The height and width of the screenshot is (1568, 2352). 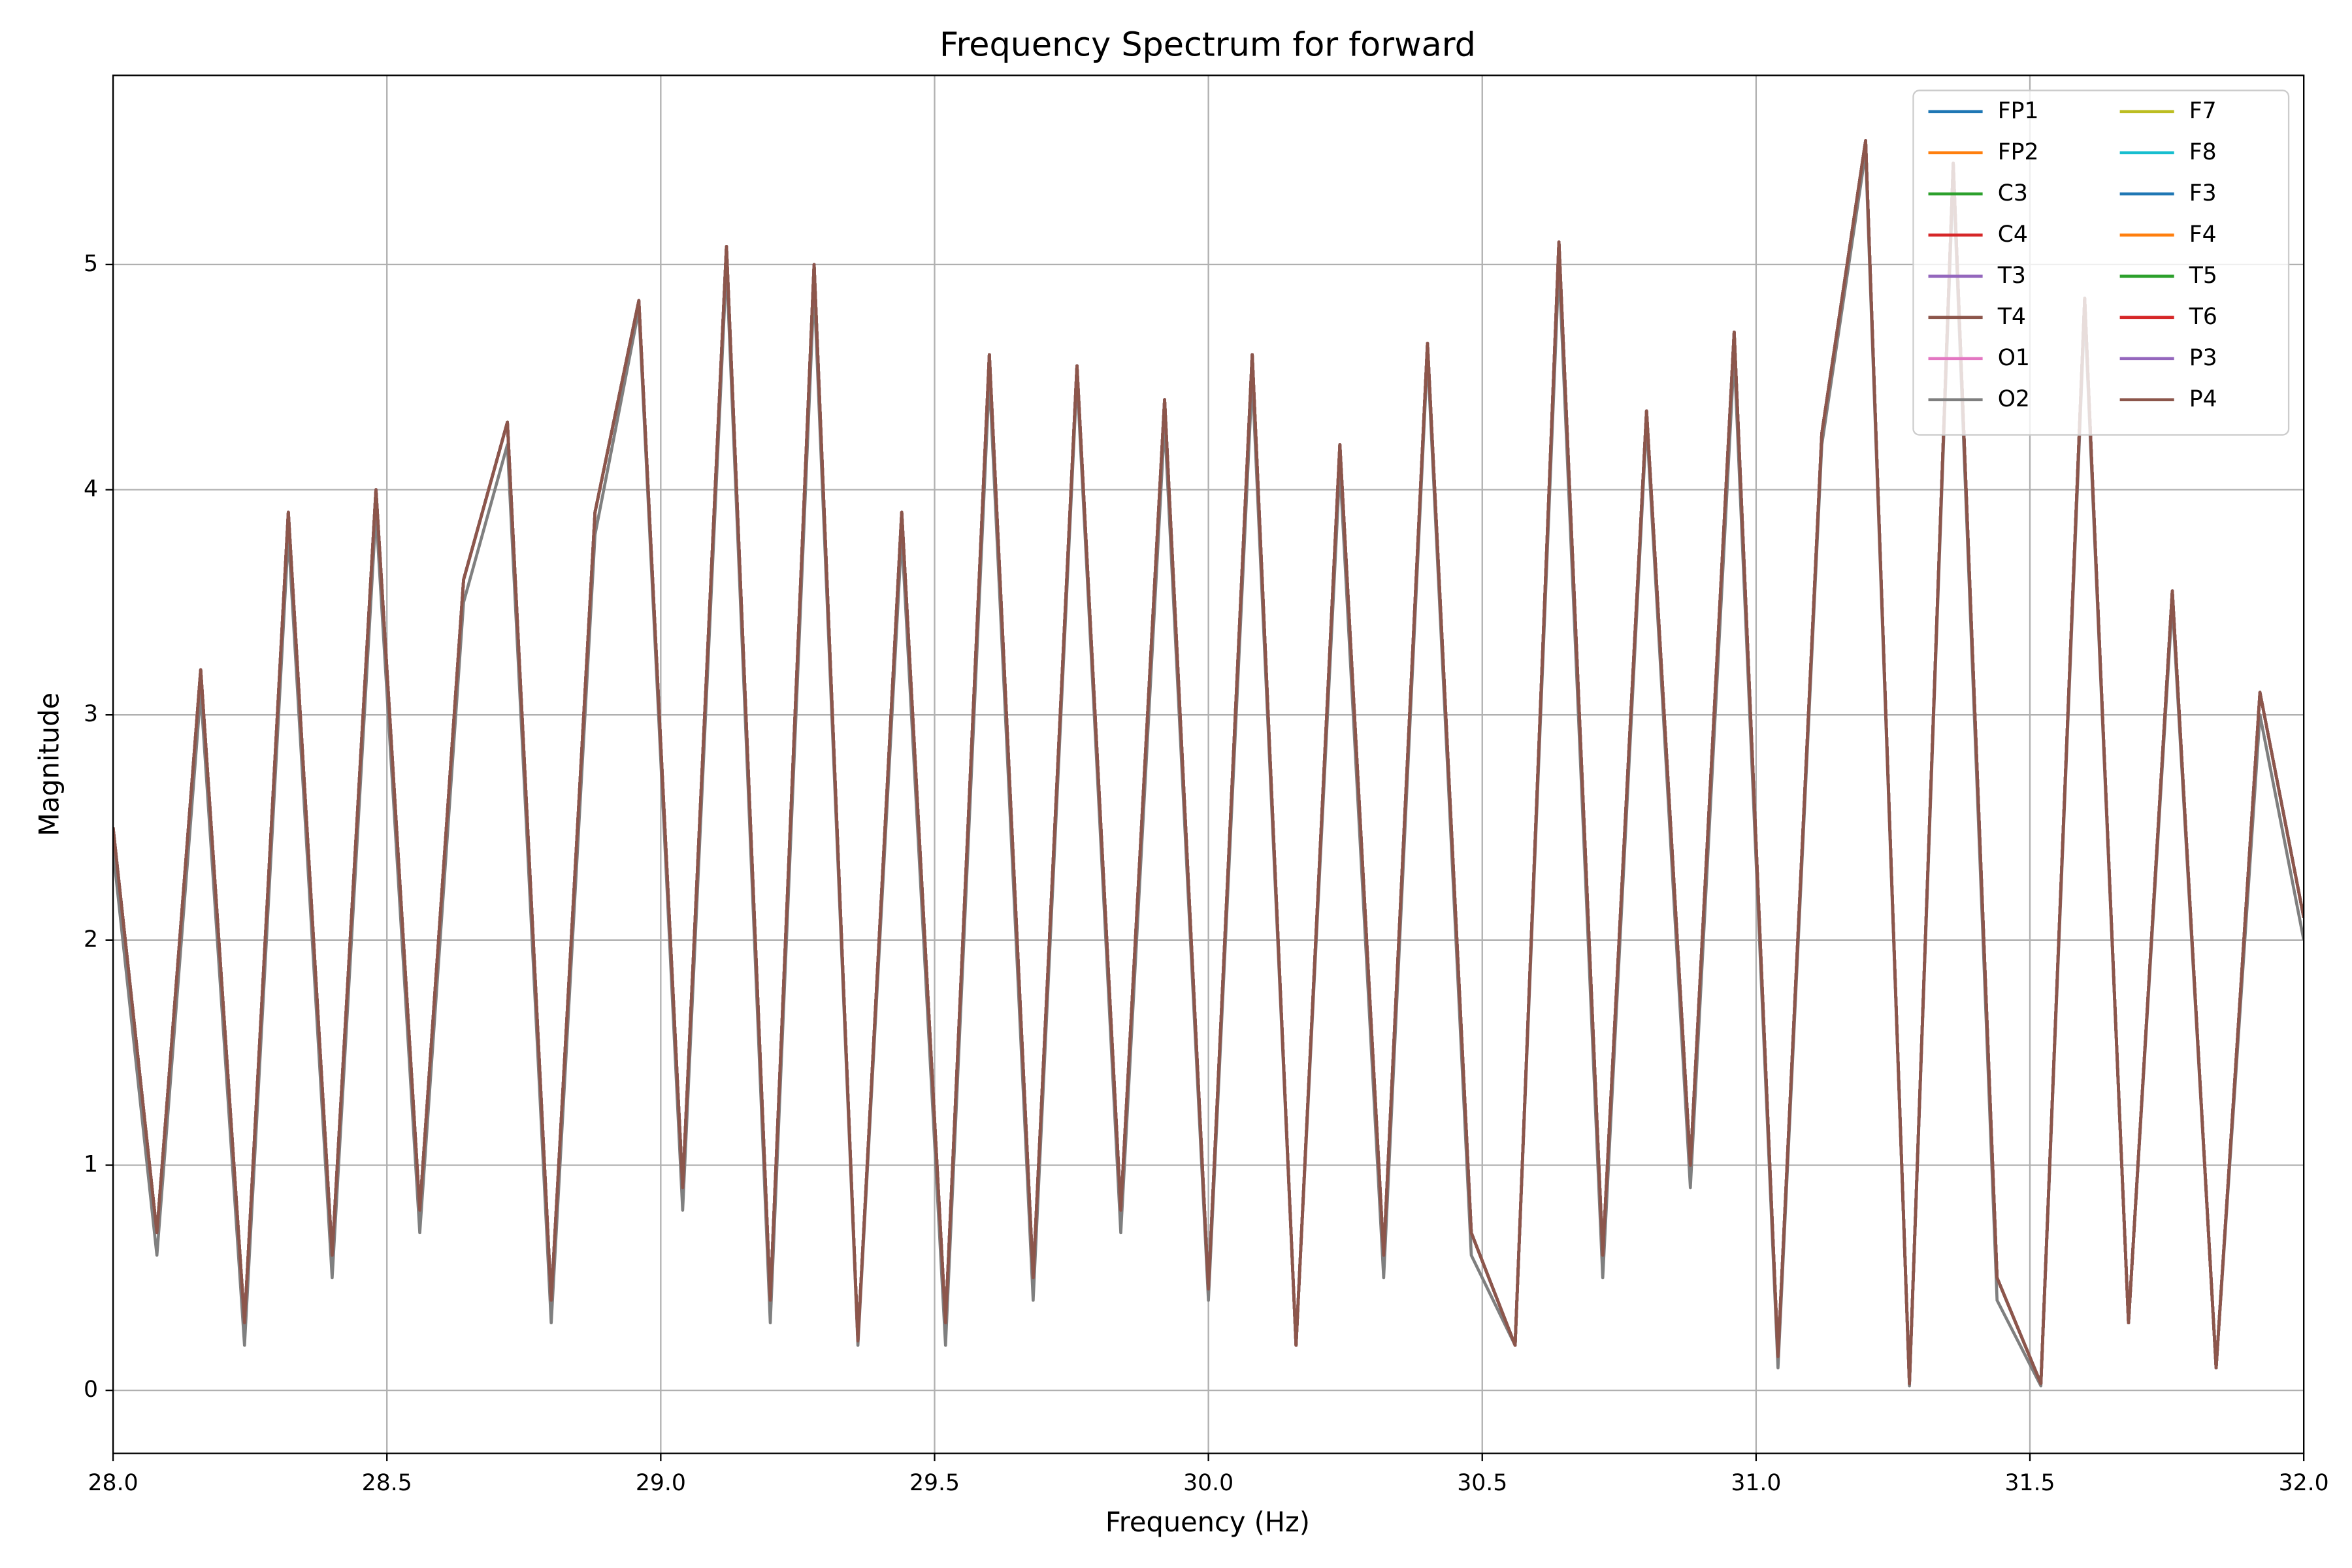 What do you see at coordinates (661, 1483) in the screenshot?
I see `x-tick-label: 29.0` at bounding box center [661, 1483].